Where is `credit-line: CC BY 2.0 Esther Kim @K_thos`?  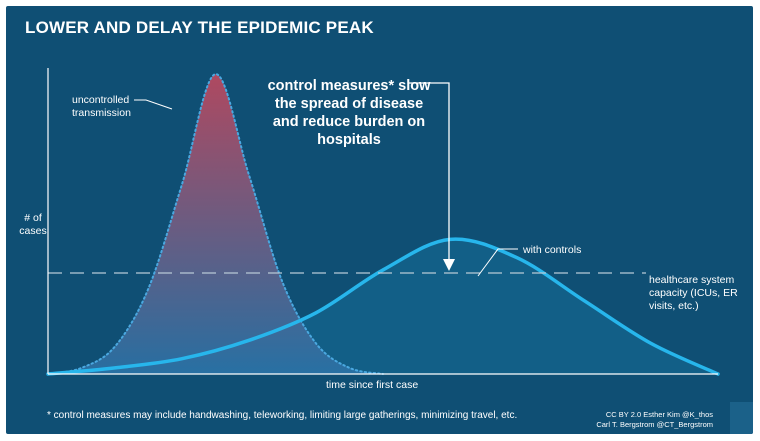
credit-line: CC BY 2.0 Esther Kim @K_thos is located at coordinates (659, 414).